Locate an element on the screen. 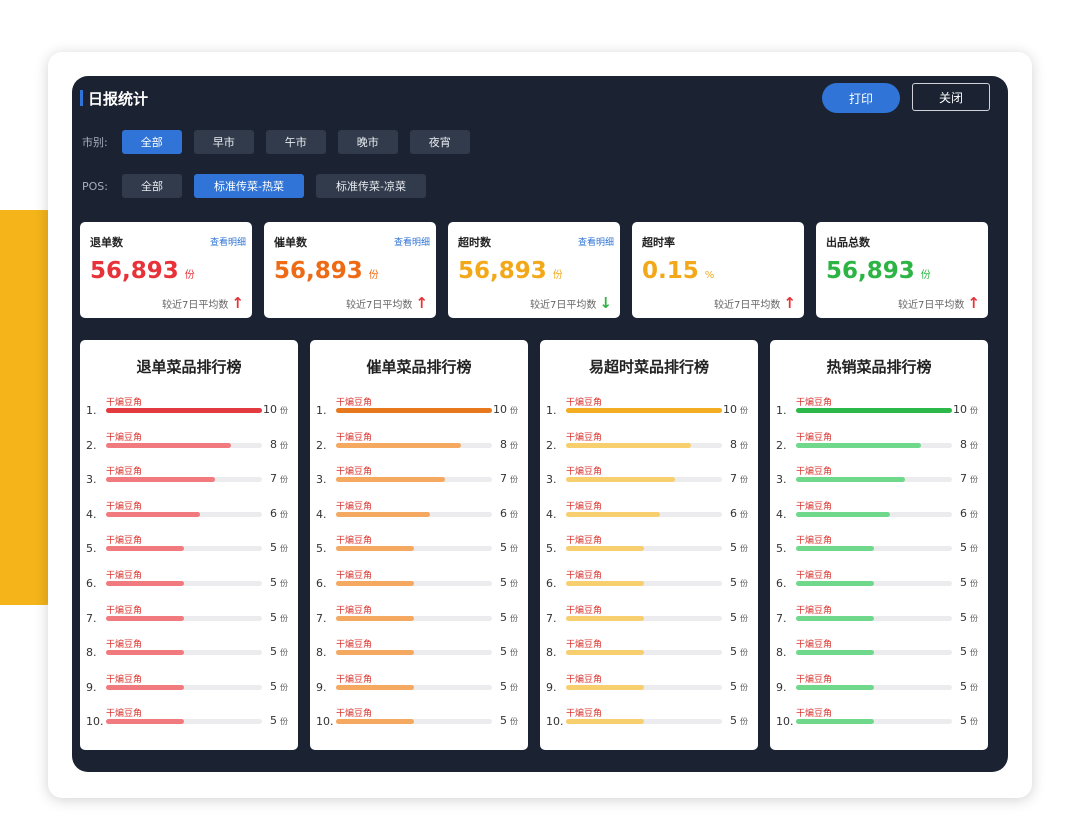 The width and height of the screenshot is (1080, 838). market-chip-all: 全部 is located at coordinates (151, 142).